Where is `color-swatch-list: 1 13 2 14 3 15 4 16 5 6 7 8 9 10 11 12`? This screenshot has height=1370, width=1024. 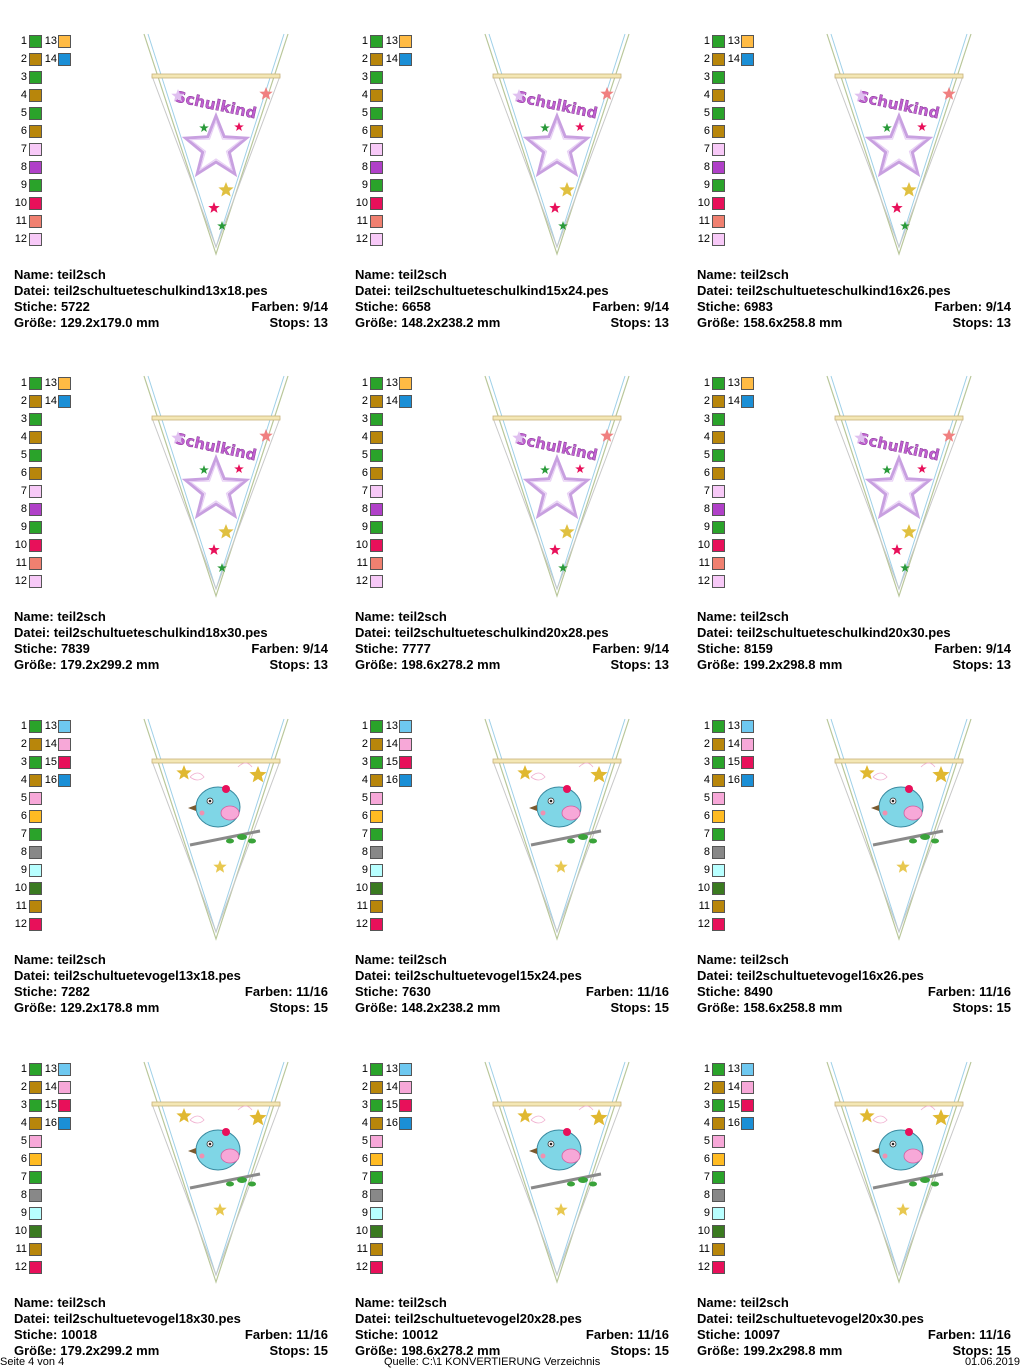 color-swatch-list: 1 13 2 14 3 15 4 16 5 6 7 8 9 10 11 12 is located at coordinates (386, 827).